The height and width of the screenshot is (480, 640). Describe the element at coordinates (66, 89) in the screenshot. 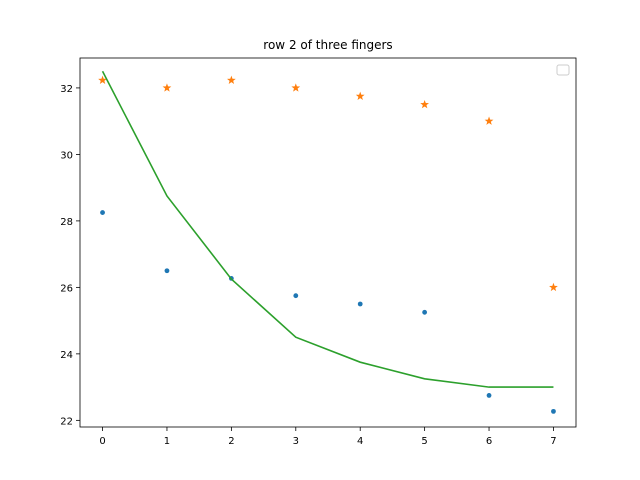

I see `y-tick-label: 32` at that location.